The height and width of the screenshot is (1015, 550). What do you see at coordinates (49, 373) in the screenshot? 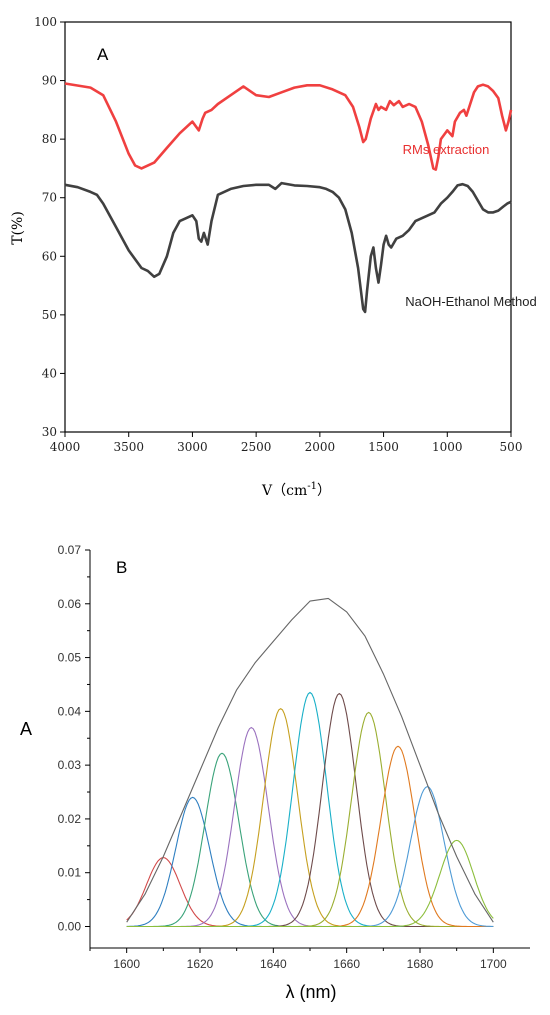
I see `panel-a-y-tick-label: 40` at bounding box center [49, 373].